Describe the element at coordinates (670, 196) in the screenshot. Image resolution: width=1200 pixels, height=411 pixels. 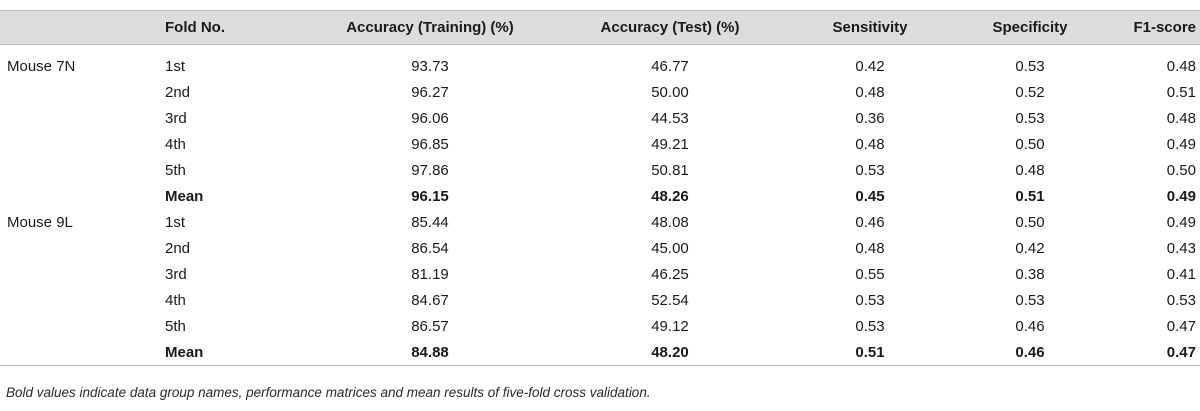
I see `acc-test-cell: 48.26` at that location.